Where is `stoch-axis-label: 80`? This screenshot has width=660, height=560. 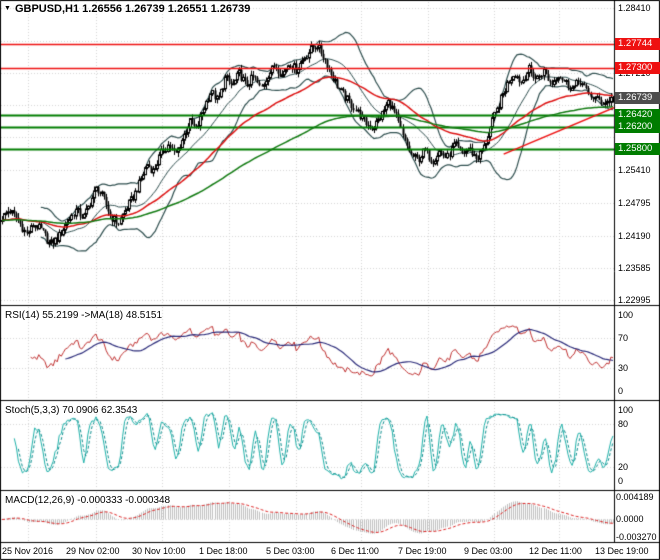
stoch-axis-label: 80 is located at coordinates (623, 424).